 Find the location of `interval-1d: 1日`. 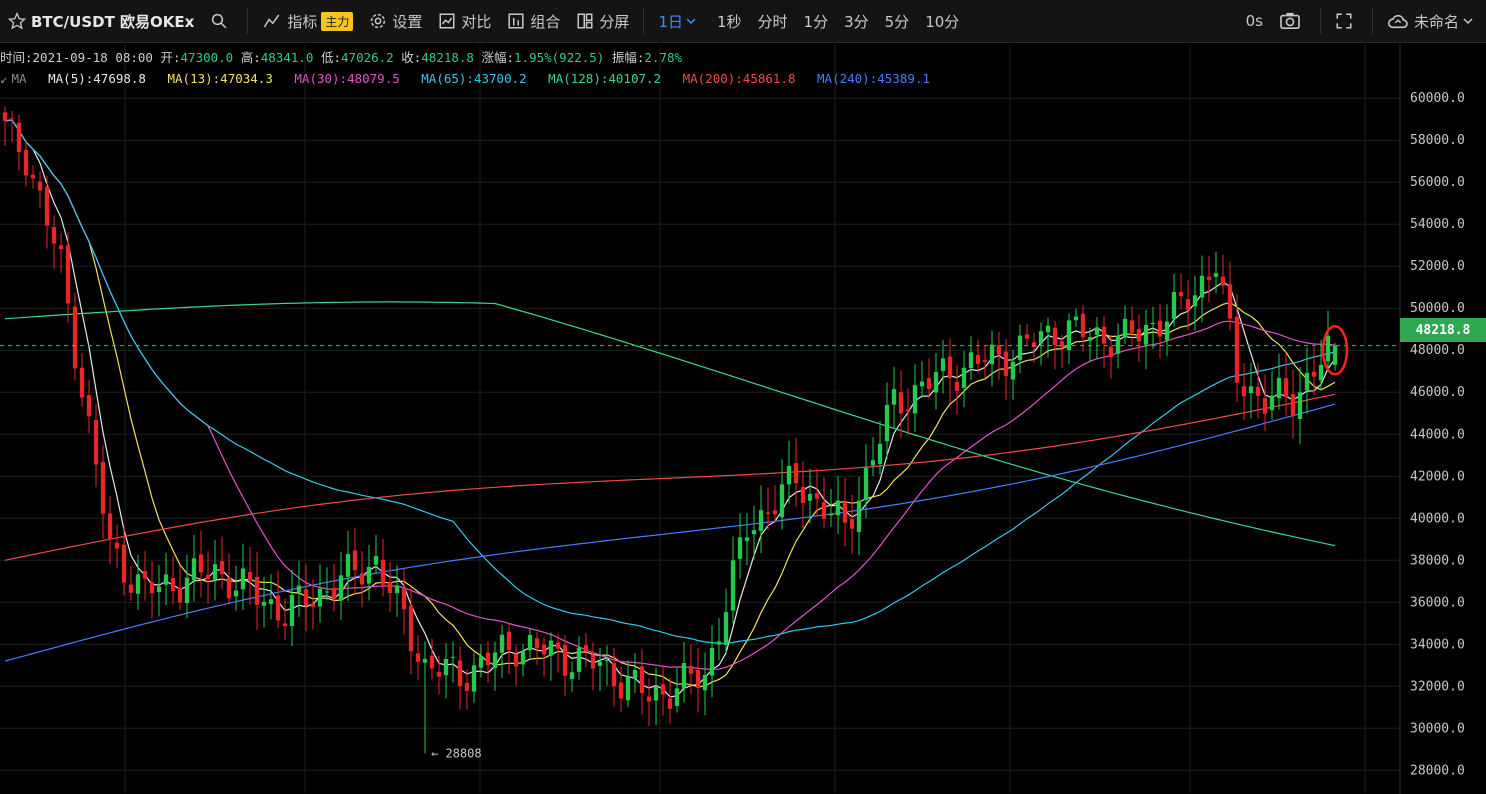

interval-1d: 1日 is located at coordinates (679, 21).